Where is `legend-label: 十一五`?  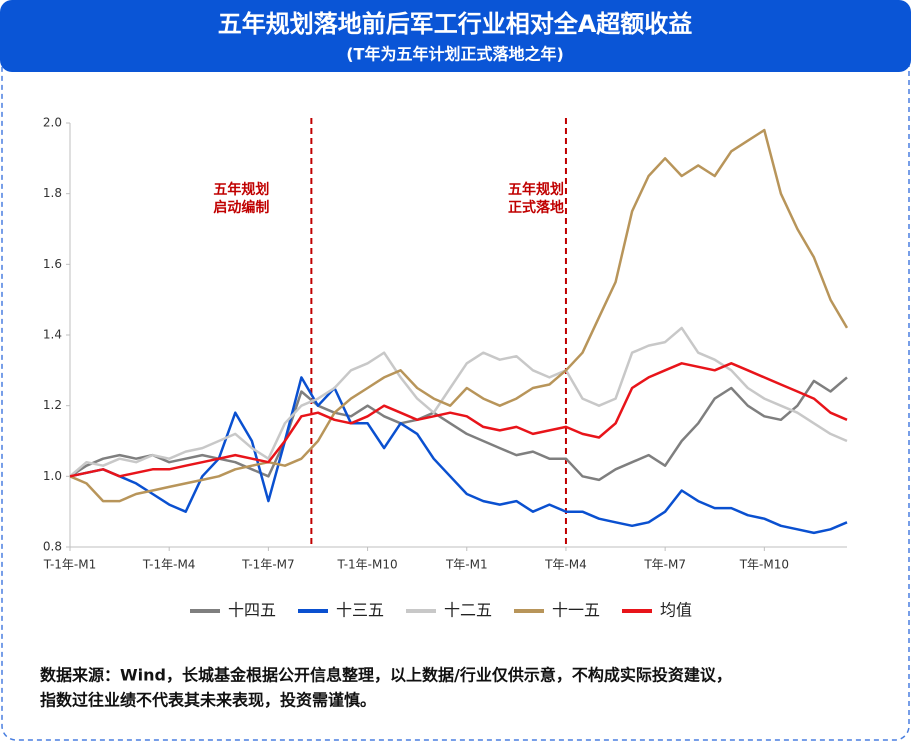 legend-label: 十一五 is located at coordinates (576, 610).